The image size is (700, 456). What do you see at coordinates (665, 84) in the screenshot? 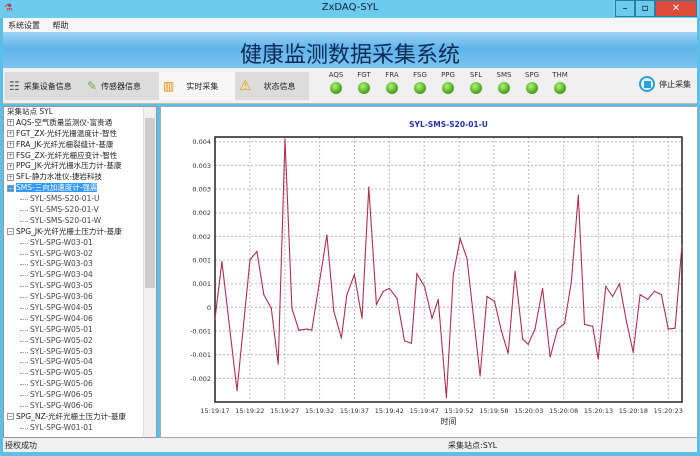
I see `stop-collect-button: 停止采集` at bounding box center [665, 84].